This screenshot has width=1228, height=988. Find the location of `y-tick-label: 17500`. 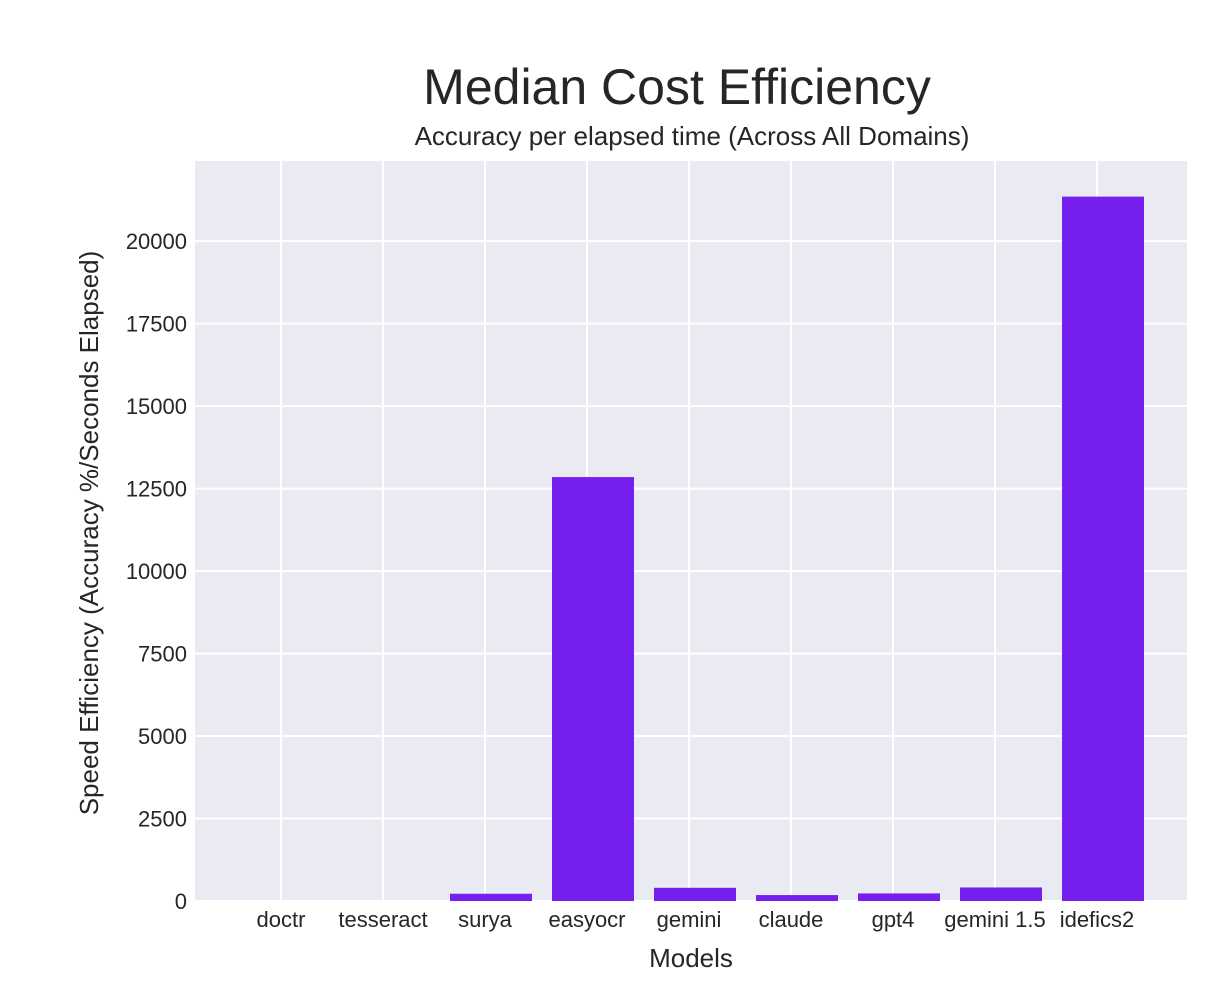

y-tick-label: 17500 is located at coordinates (156, 324).